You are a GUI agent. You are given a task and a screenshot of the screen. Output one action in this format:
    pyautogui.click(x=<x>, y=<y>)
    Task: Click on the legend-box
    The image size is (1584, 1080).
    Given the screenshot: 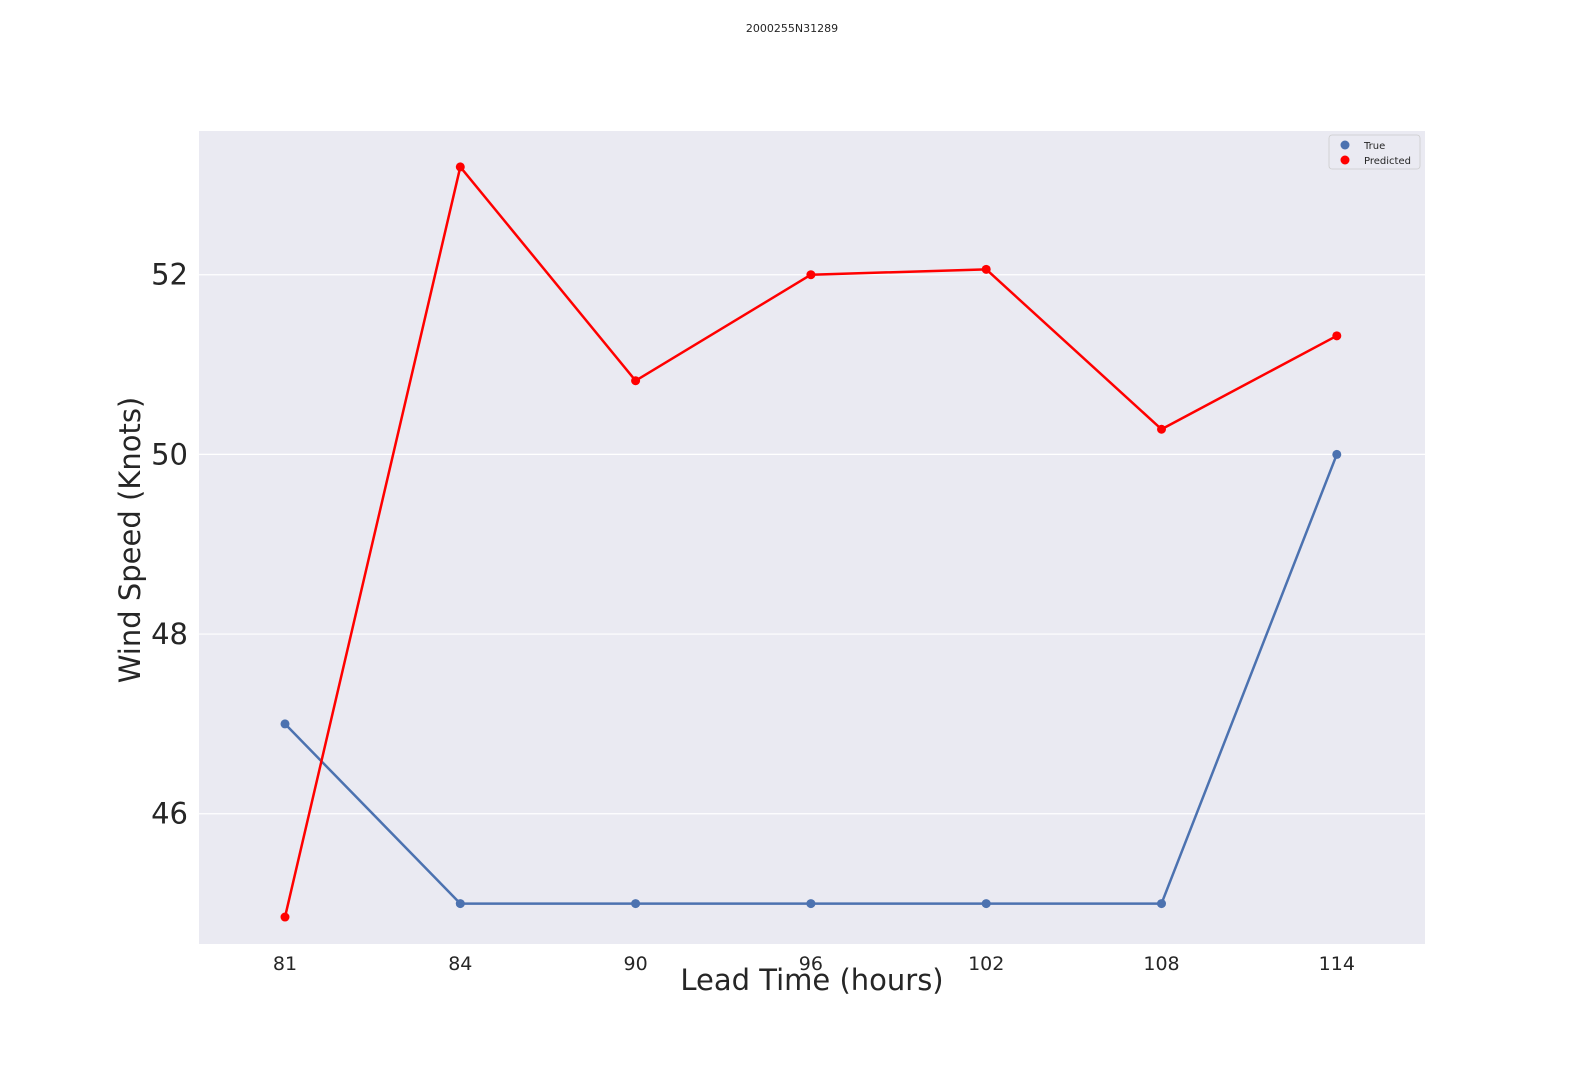 What is the action you would take?
    pyautogui.click(x=1374, y=152)
    